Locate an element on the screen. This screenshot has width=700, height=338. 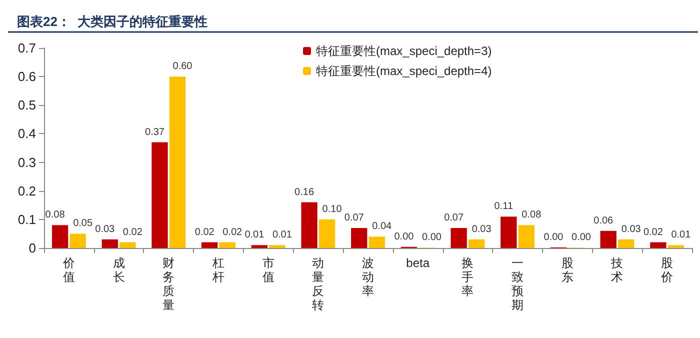
x-tick-label: 市值 is located at coordinates (268, 270).